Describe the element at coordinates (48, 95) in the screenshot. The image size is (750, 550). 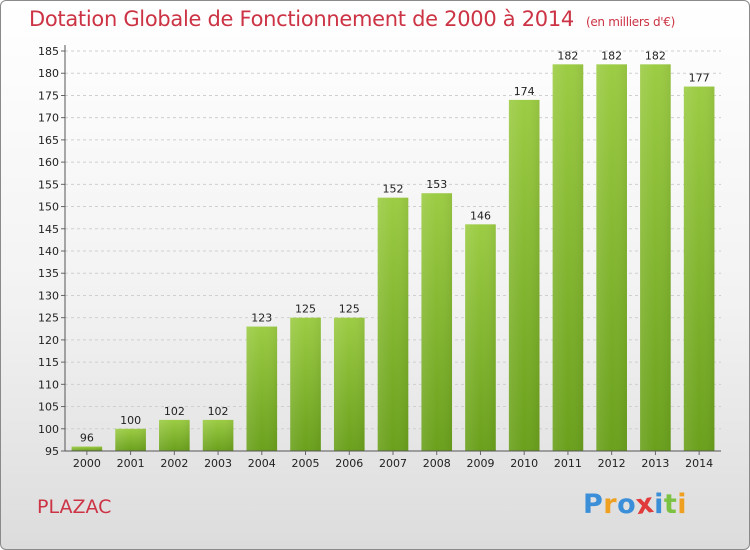
I see `y-tick-label: 175` at that location.